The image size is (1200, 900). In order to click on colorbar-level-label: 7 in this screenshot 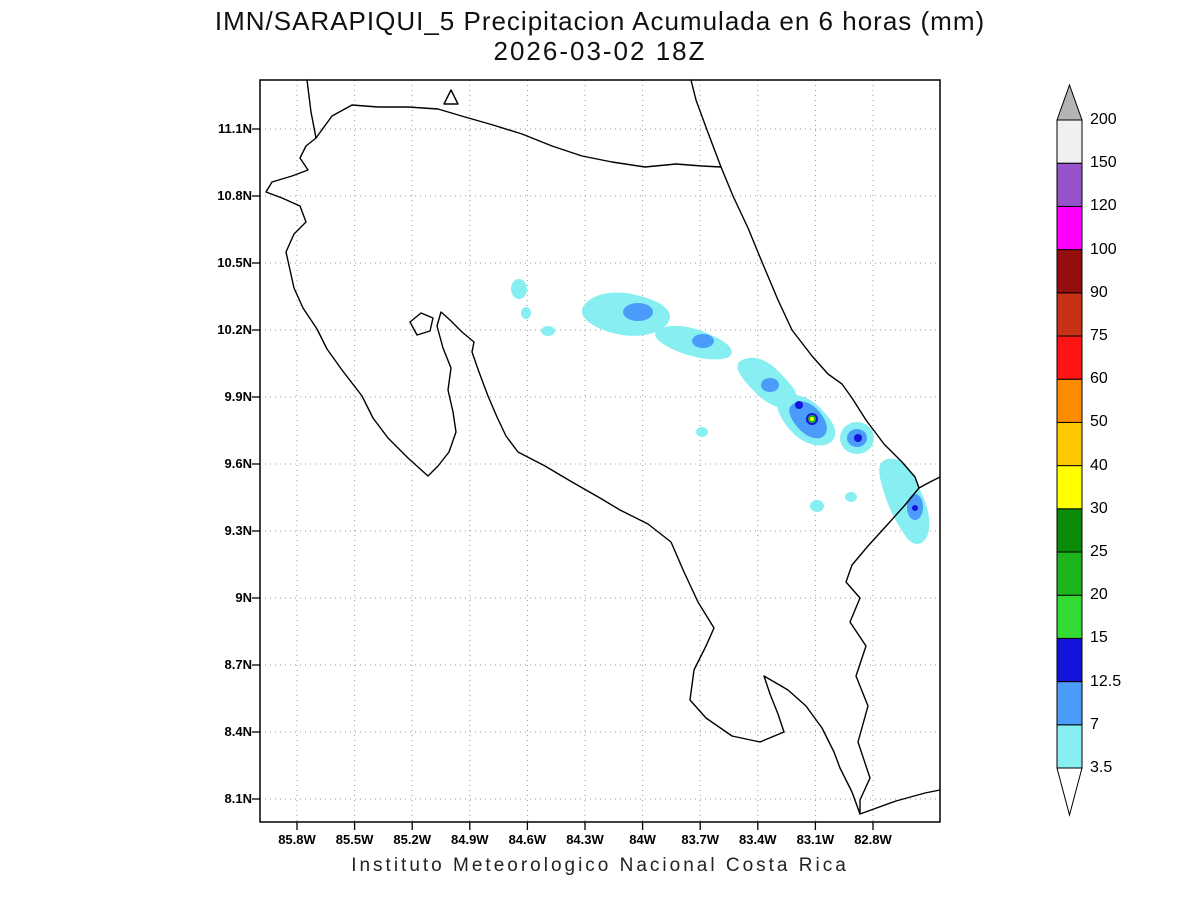, I will do `click(1094, 724)`.